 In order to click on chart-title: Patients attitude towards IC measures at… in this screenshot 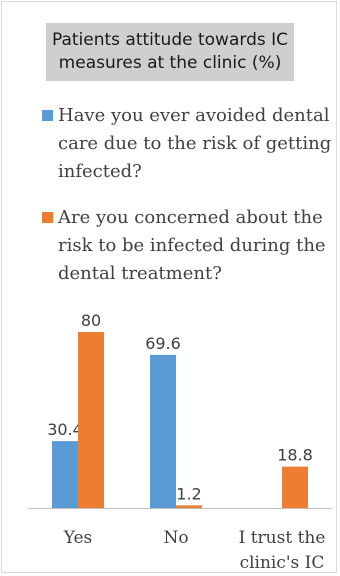, I will do `click(170, 52)`.